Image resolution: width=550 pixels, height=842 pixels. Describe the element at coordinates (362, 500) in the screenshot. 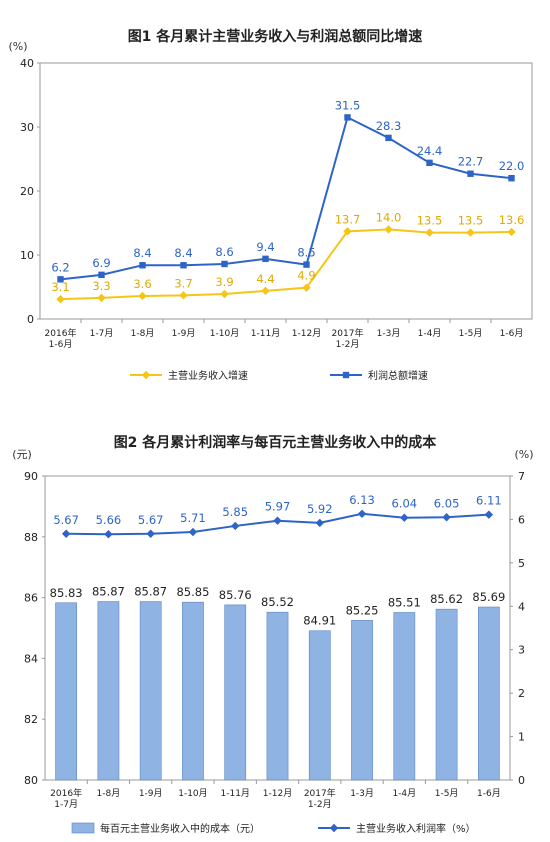

I see `line-data-label: 6.13` at that location.